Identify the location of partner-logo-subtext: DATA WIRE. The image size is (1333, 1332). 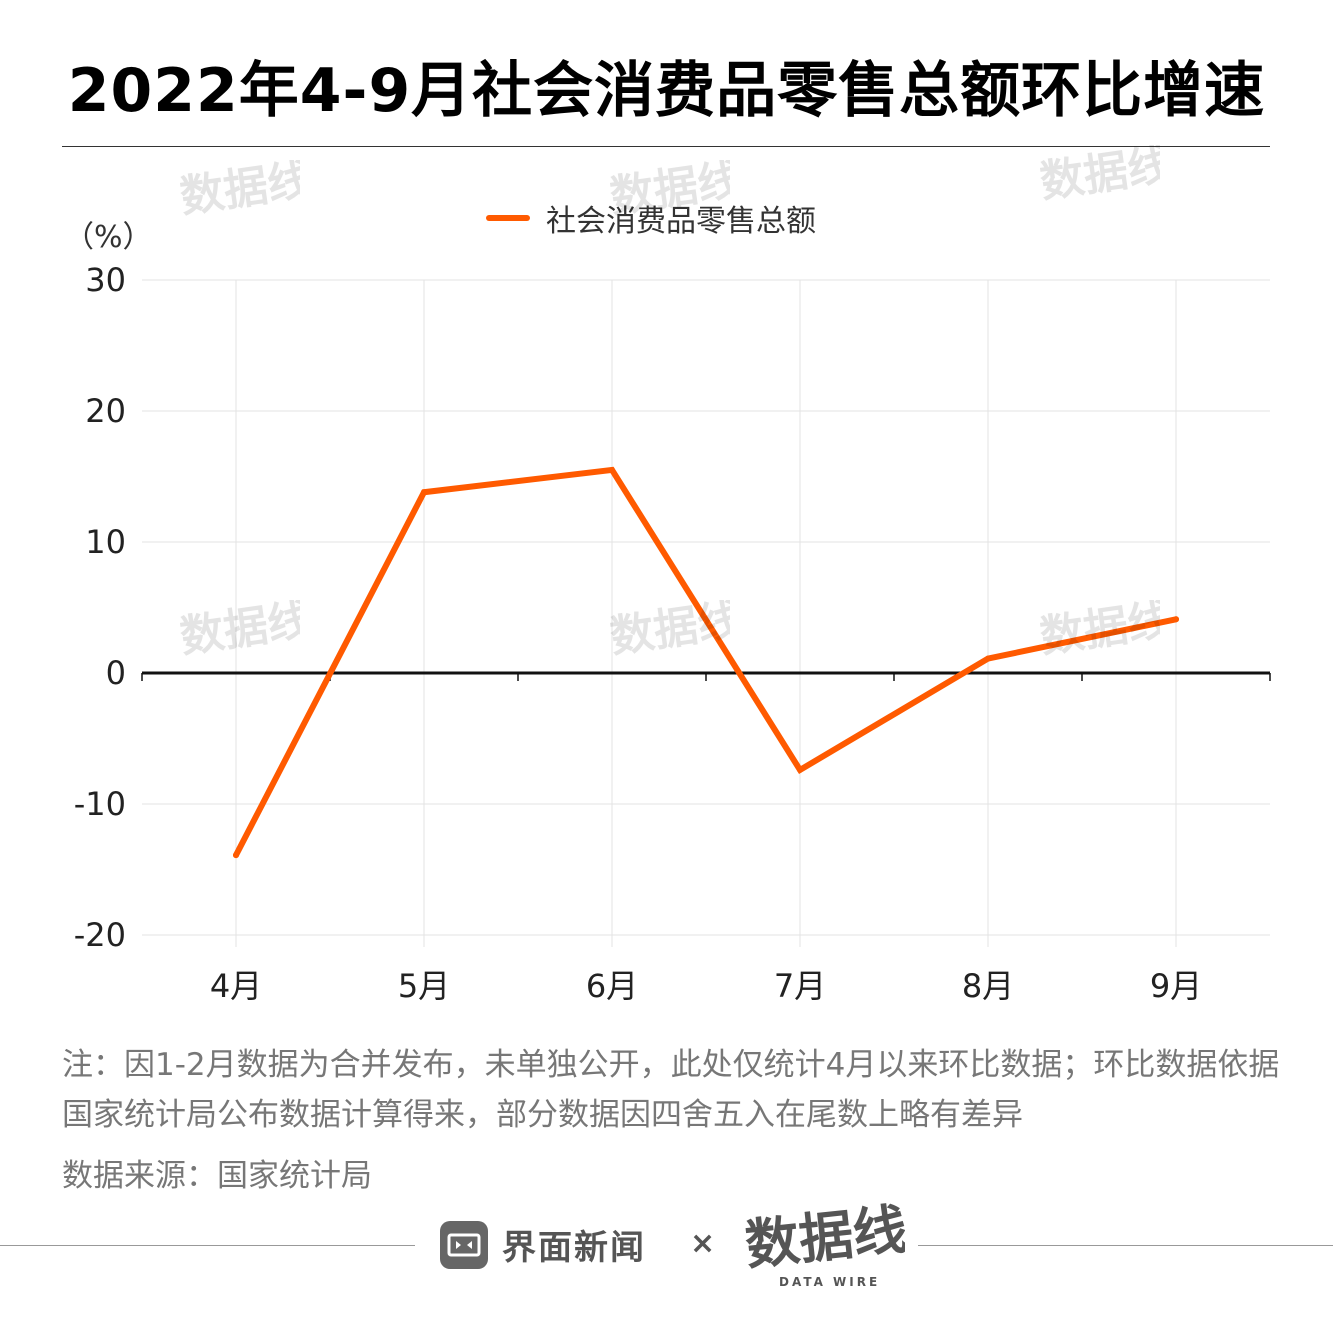
(829, 1282).